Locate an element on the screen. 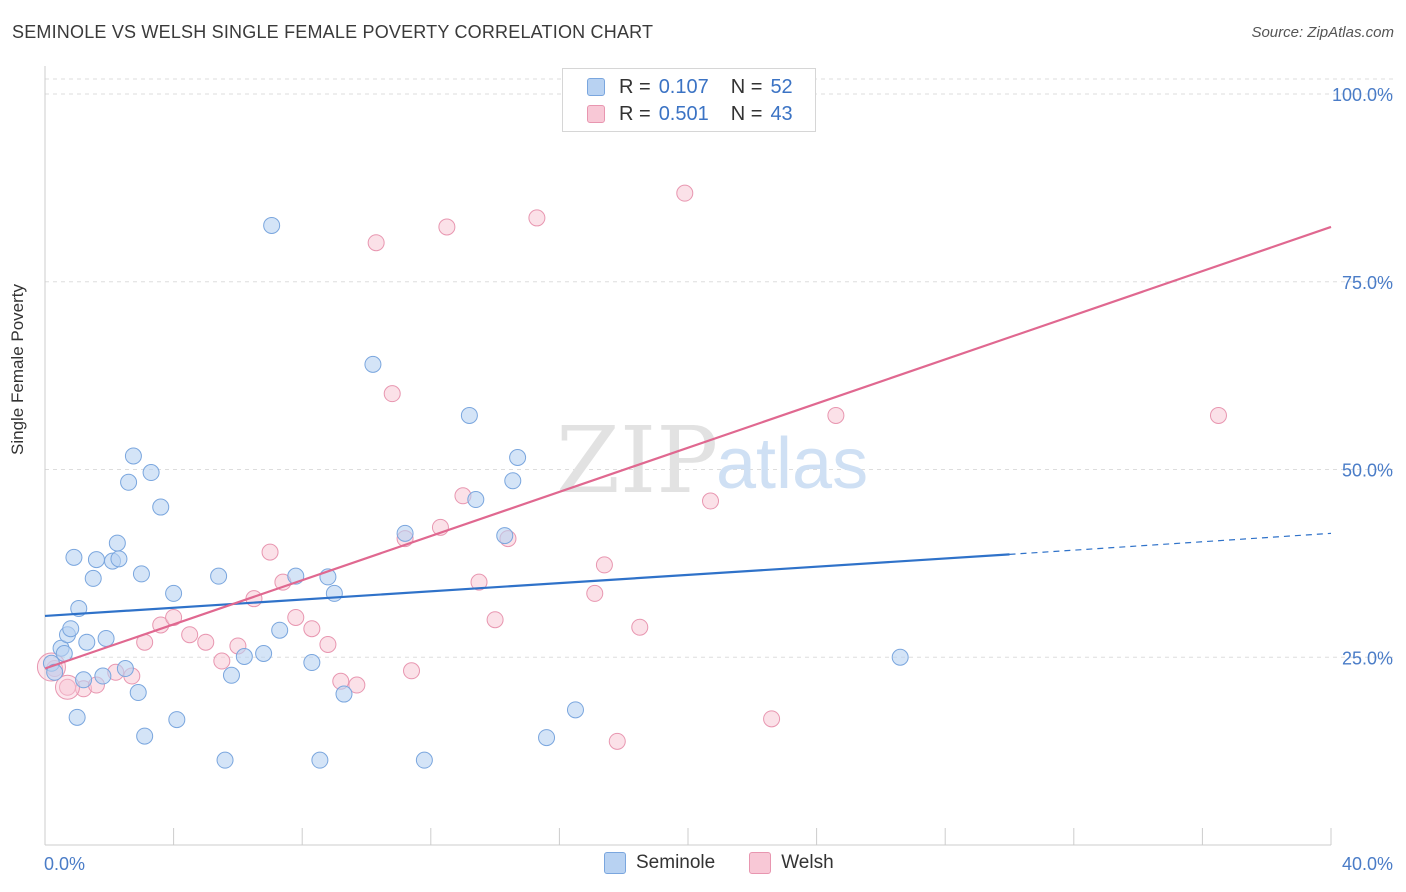 Image resolution: width=1406 pixels, height=892 pixels. watermark: ZIP atlas is located at coordinates (712, 460).